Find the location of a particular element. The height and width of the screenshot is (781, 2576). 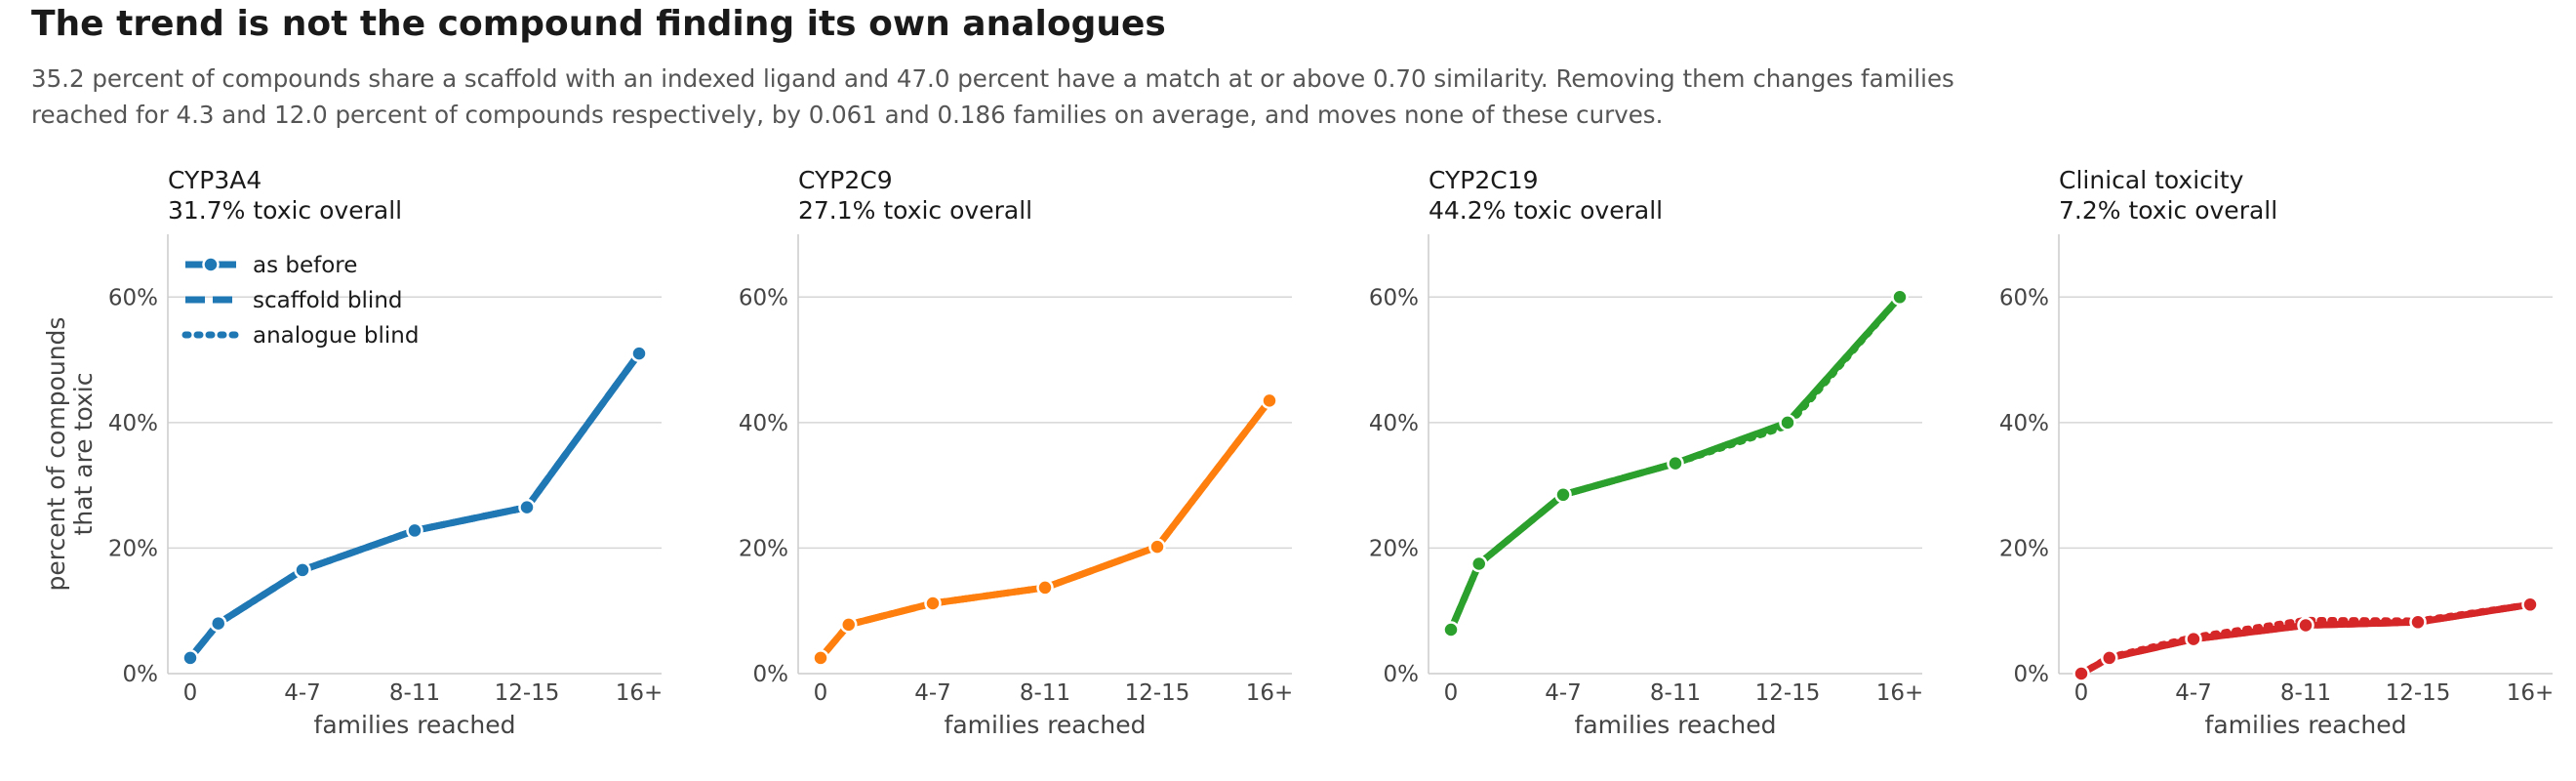

panel-subtitle: 44.2% toxic overall is located at coordinates (1546, 210).